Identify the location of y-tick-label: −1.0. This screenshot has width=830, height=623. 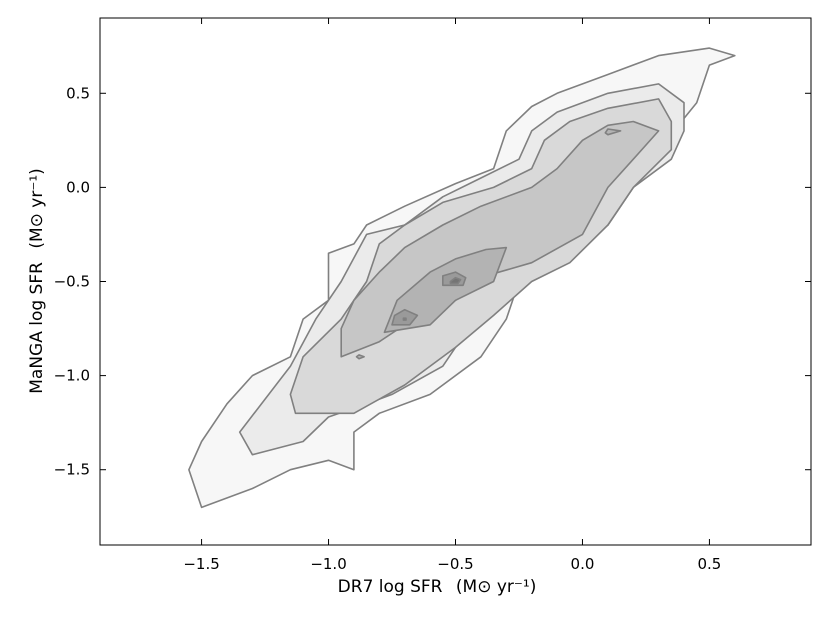
(72, 376).